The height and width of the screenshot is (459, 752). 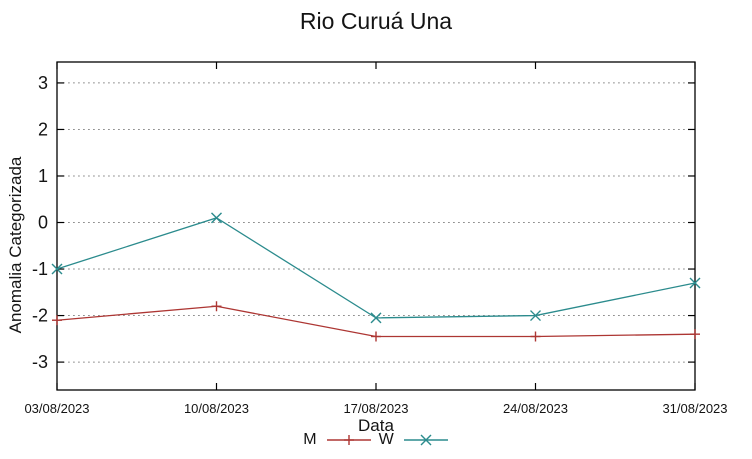 I want to click on svg-text: 2, so click(x=43, y=129).